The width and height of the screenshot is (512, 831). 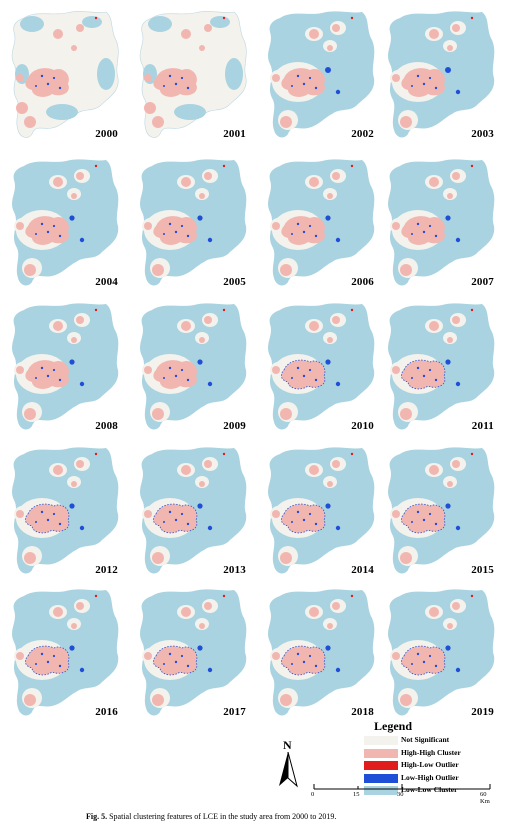 I want to click on map-panel-2002: 2002, so click(x=319, y=74).